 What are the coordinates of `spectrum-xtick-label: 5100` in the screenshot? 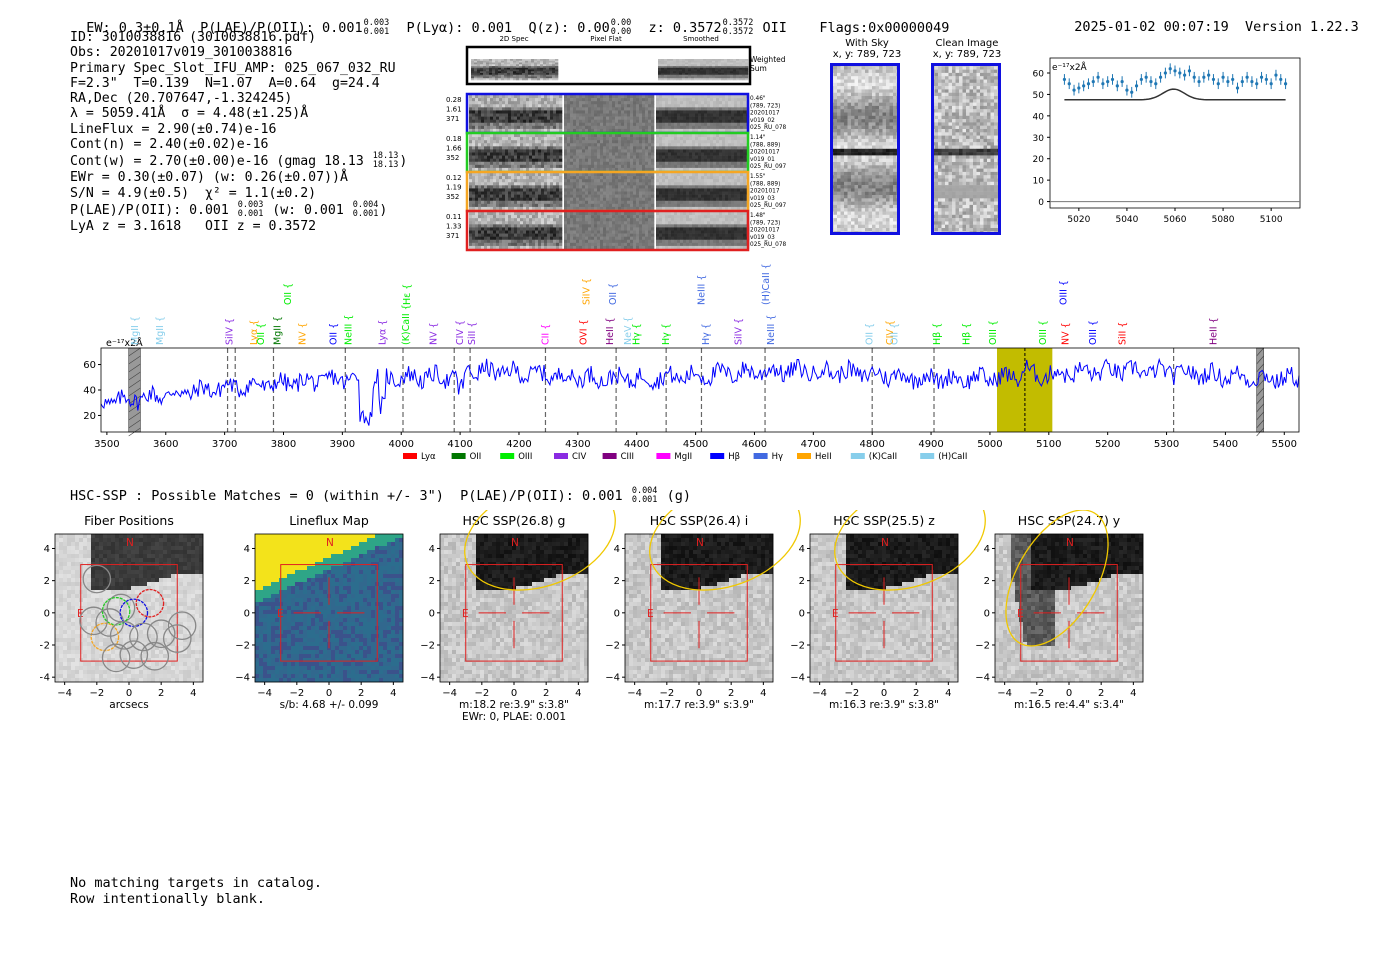 It's located at (1048, 444).